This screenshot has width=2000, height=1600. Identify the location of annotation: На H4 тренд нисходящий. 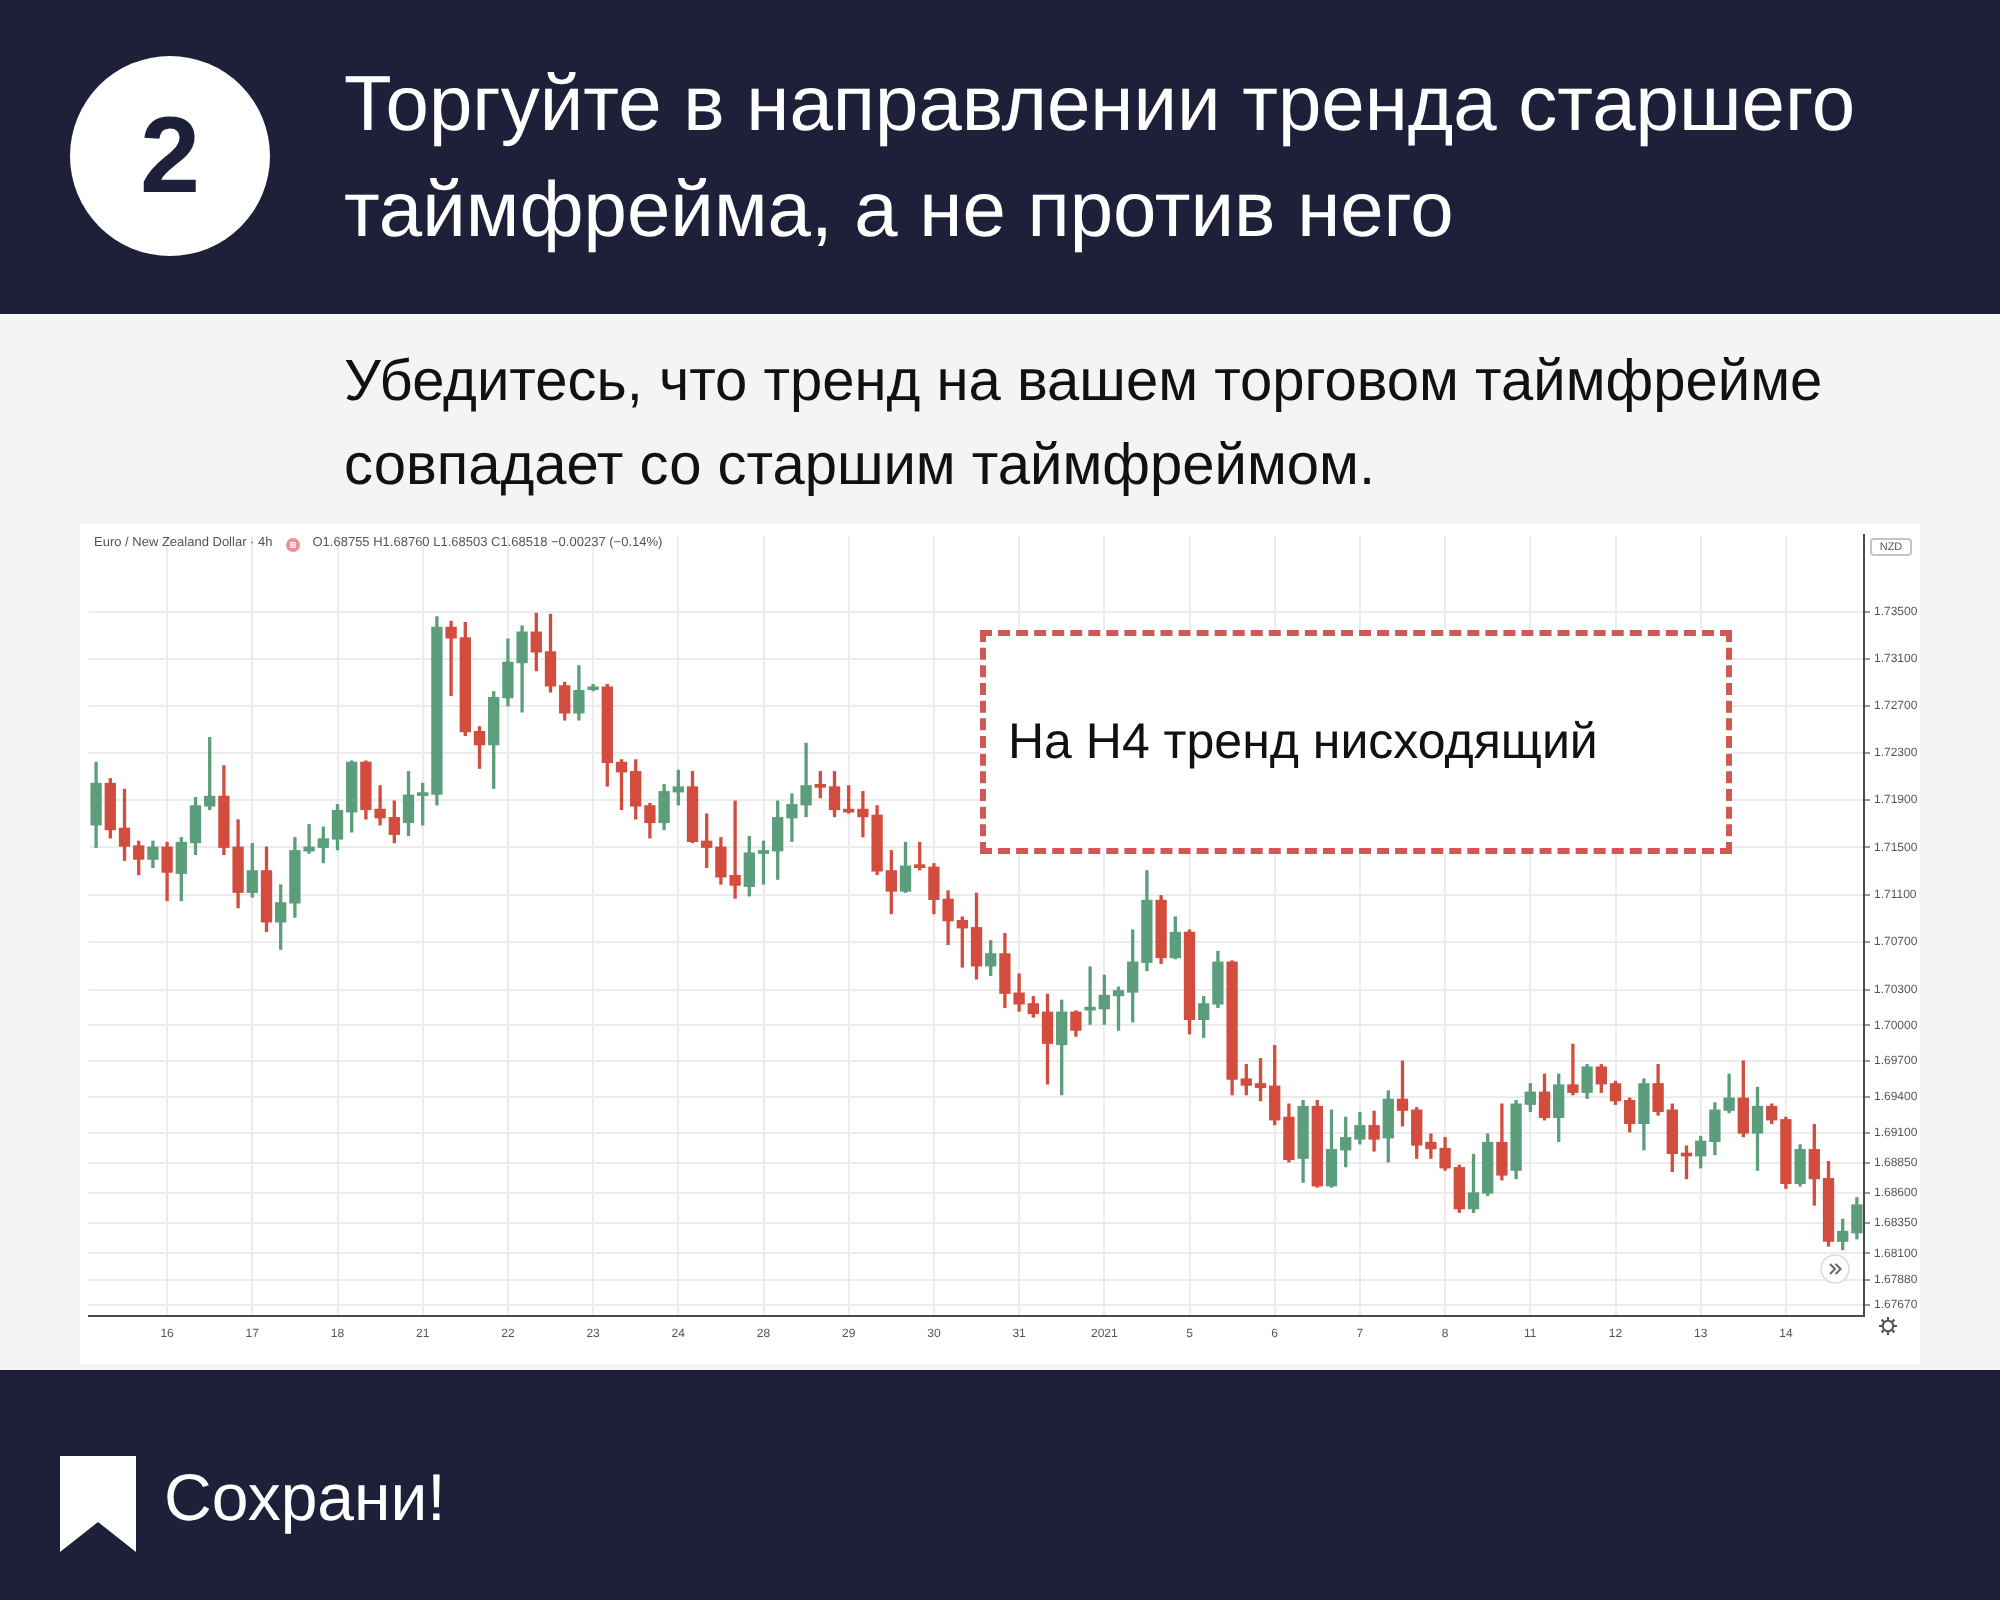
(1303, 742).